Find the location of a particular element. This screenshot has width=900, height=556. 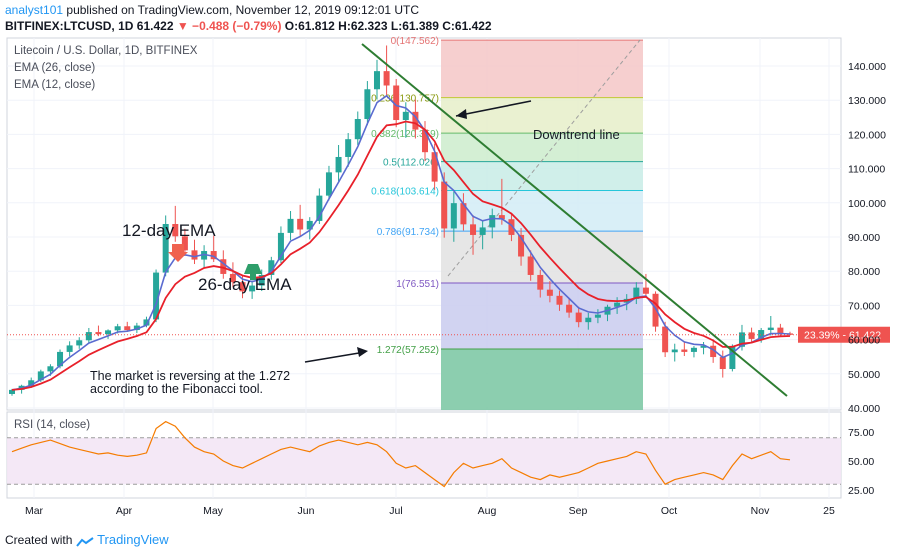

price-tick-label: 70.000 is located at coordinates (864, 306).